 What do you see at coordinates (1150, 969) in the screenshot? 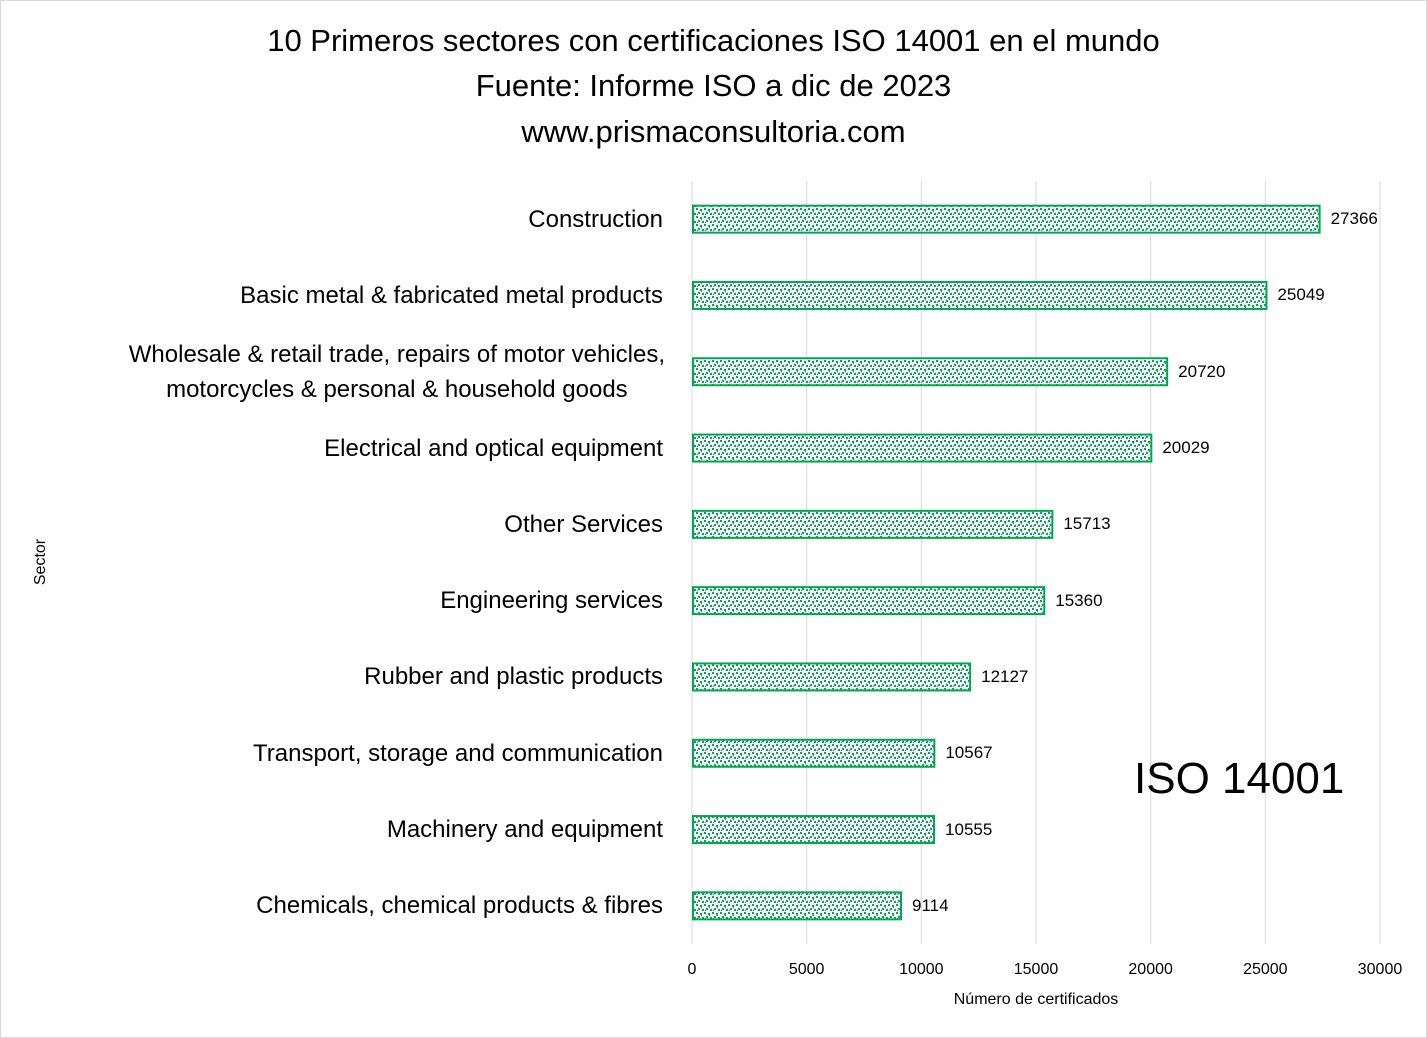
I see `x-tick-label: 20000` at bounding box center [1150, 969].